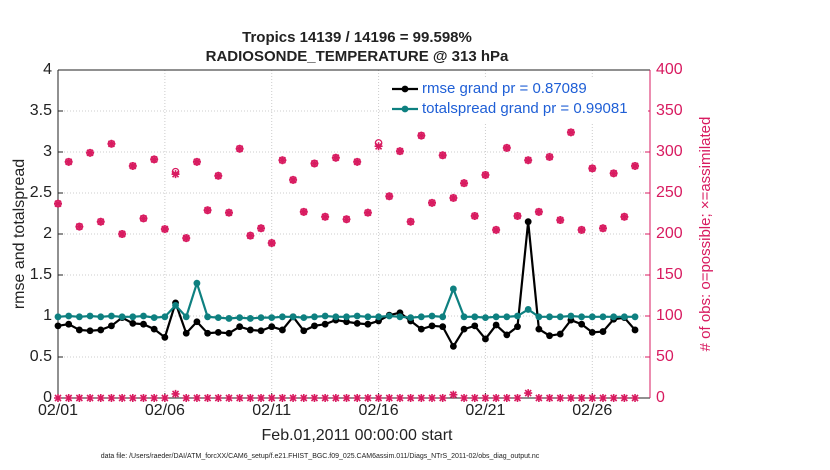 This screenshot has height=470, width=830. I want to click on x-tick-label: 02/16, so click(379, 410).